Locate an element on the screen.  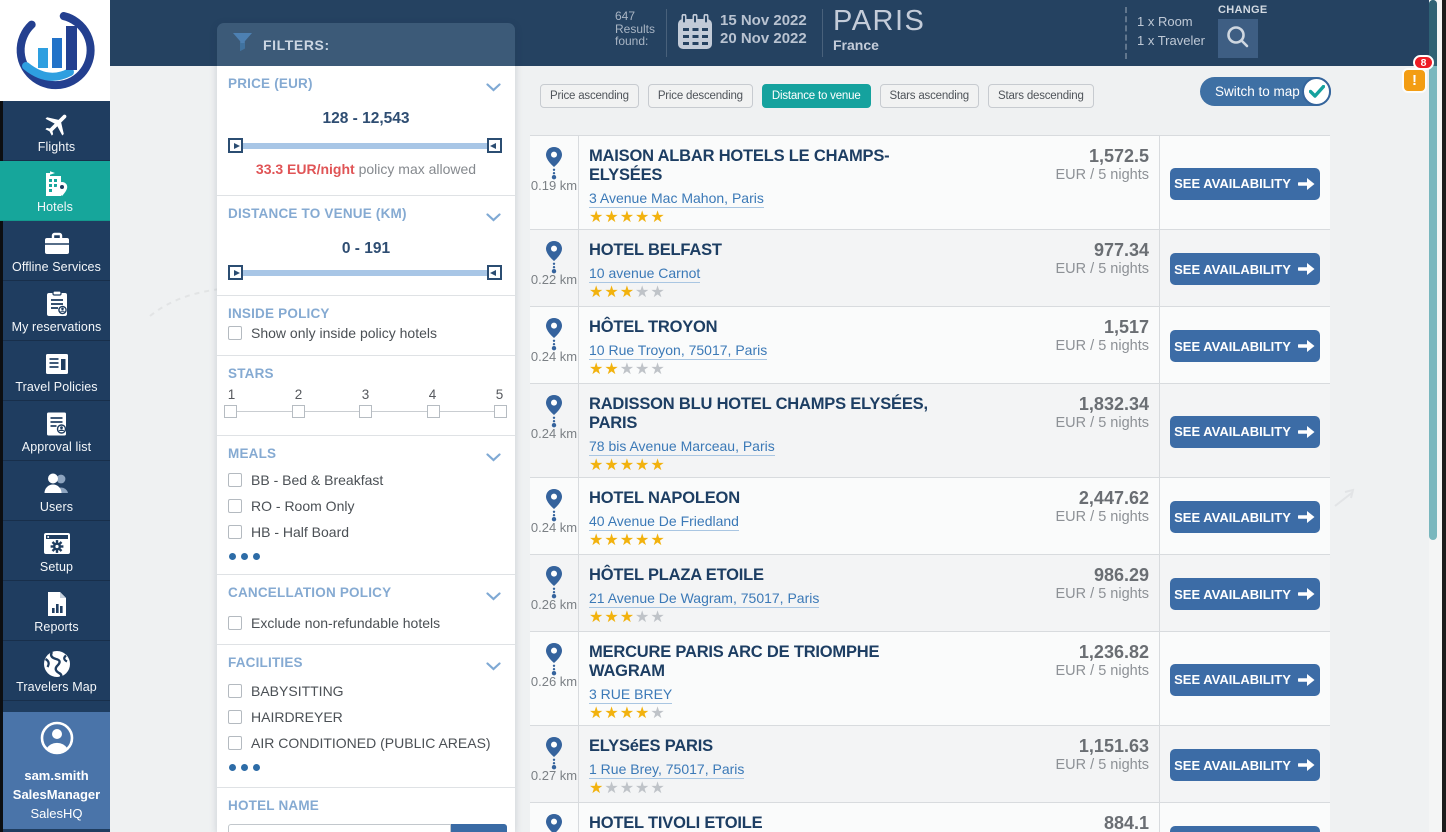
sort-option-price-descending: Price descending is located at coordinates (700, 96).